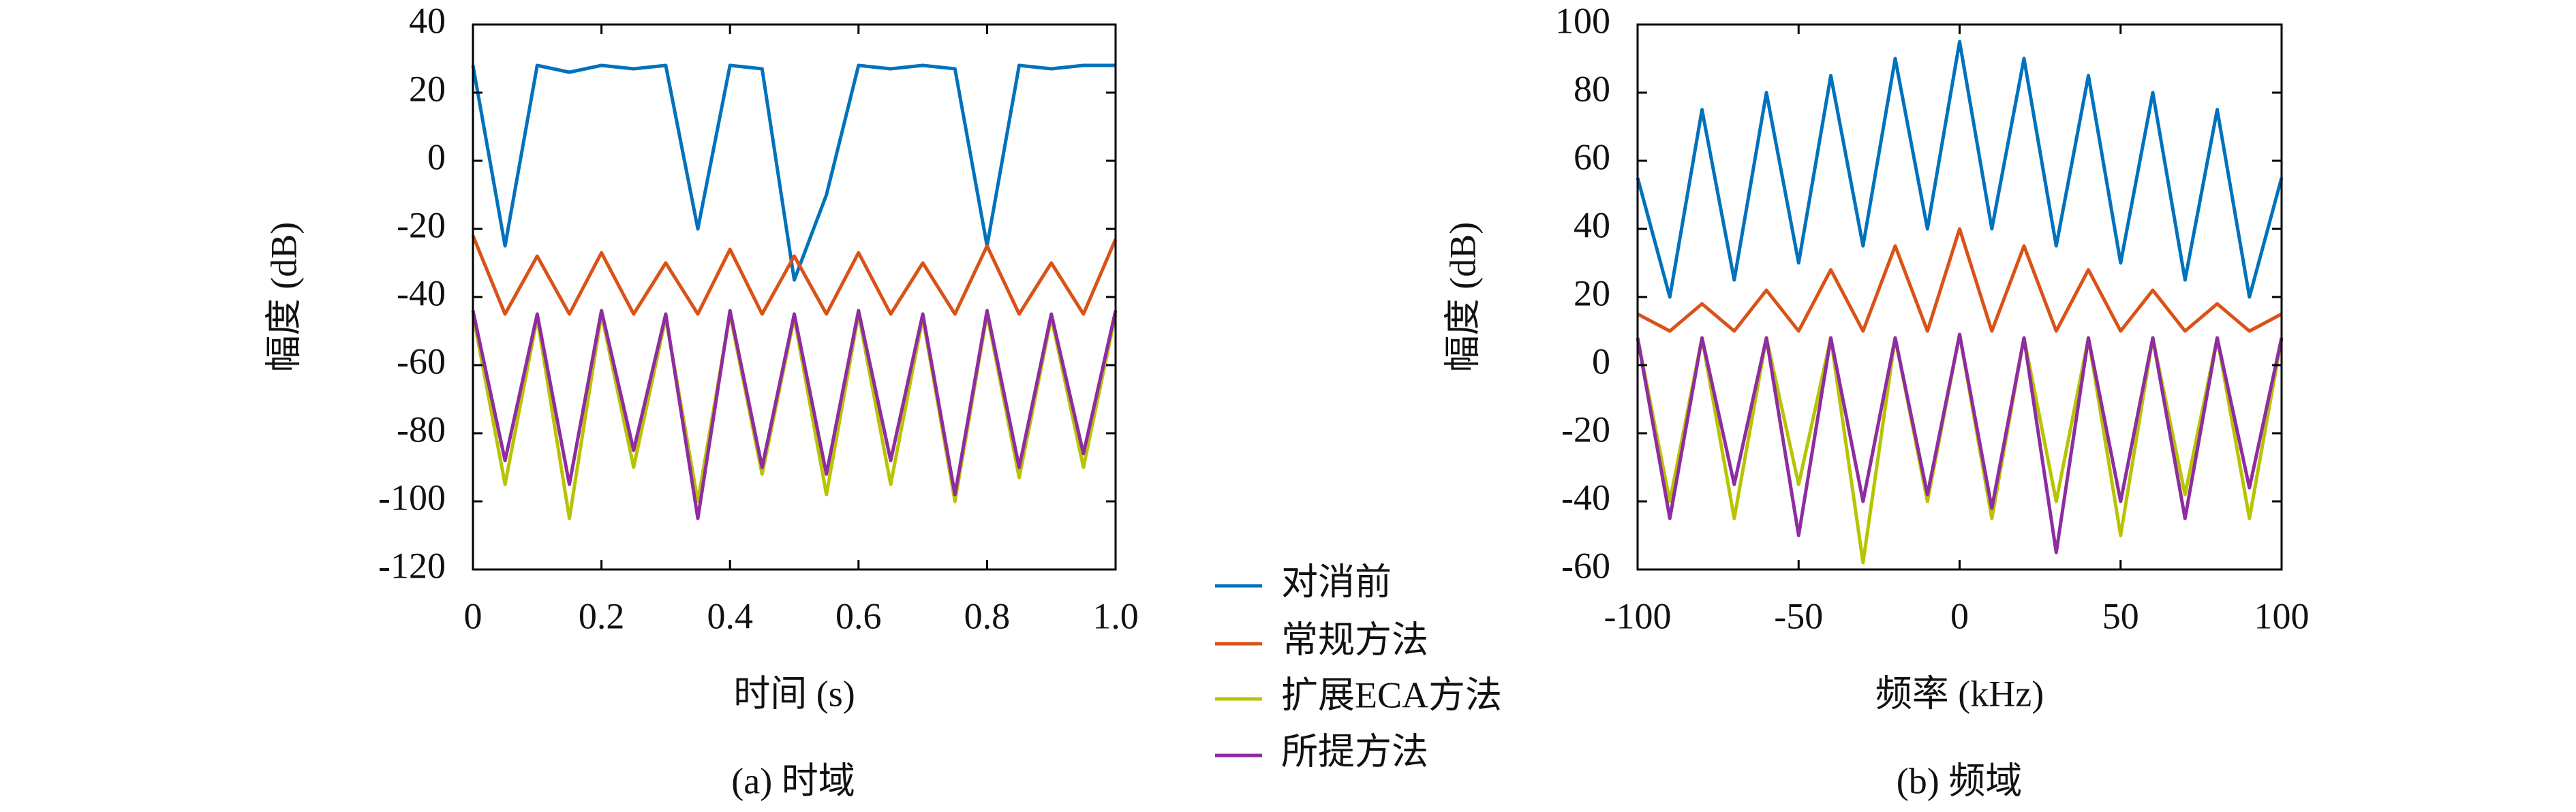 The width and height of the screenshot is (2576, 812). I want to click on legend-label: 对消前, so click(1336, 581).